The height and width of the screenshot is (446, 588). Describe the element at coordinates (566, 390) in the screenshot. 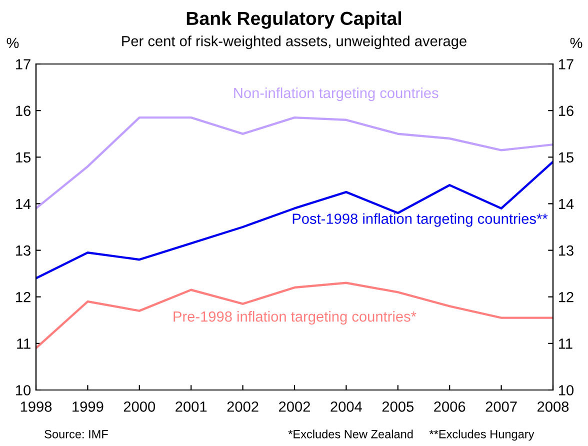

I see `y2-tick-label: 10` at that location.